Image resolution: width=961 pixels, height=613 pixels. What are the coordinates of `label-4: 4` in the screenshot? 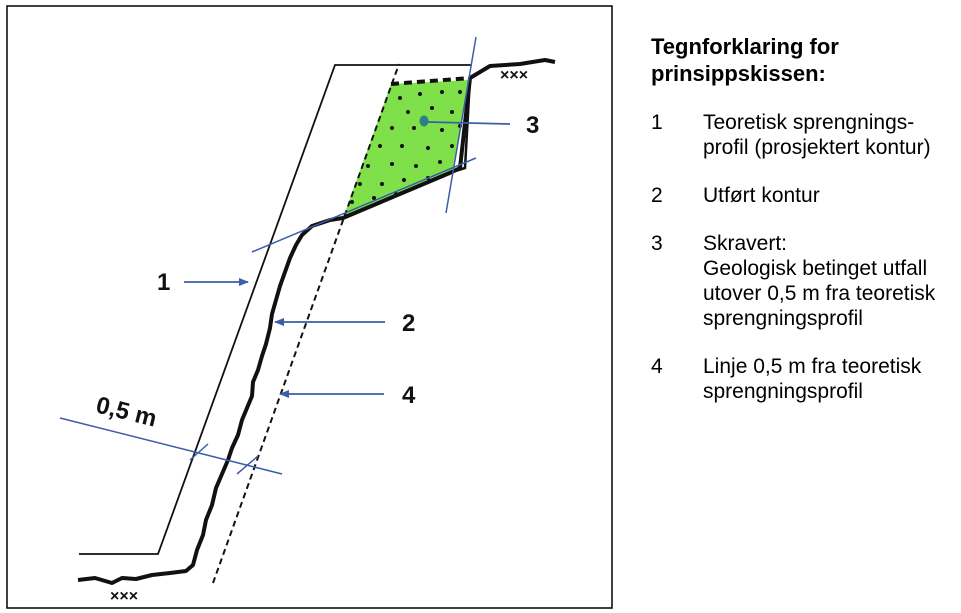 It's located at (409, 395).